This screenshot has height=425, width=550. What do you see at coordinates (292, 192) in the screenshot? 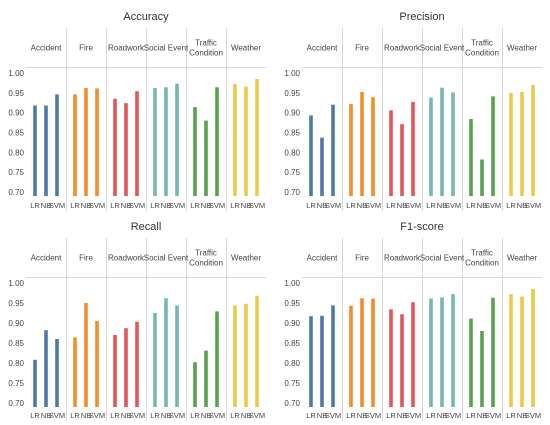
I see `y-tick-label: 0.70` at bounding box center [292, 192].